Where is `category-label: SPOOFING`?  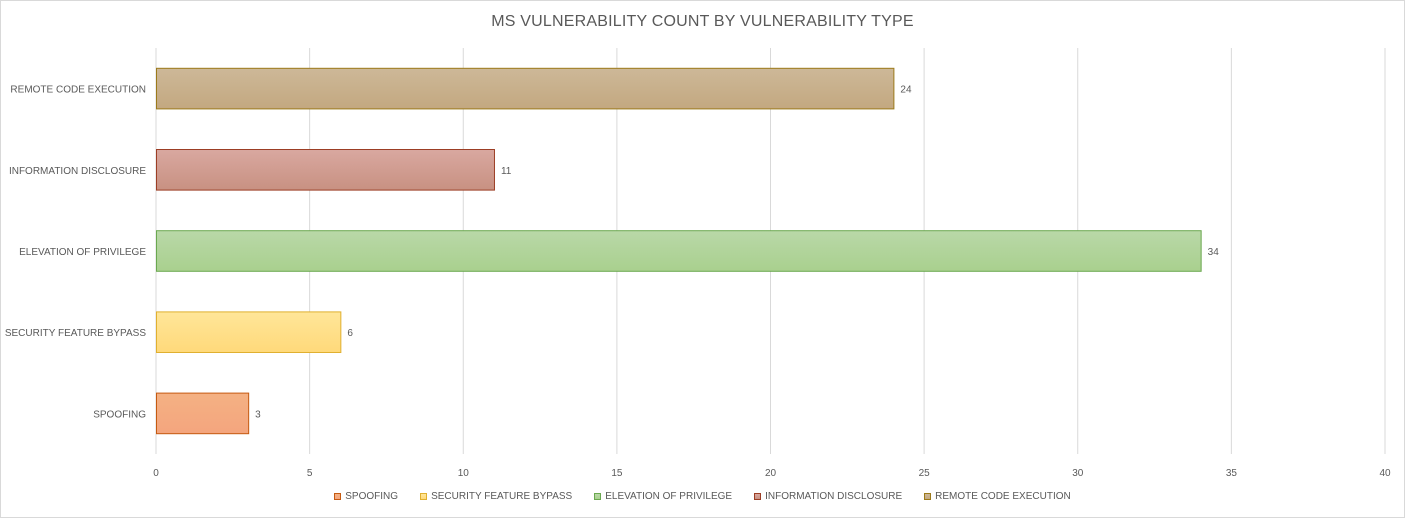
category-label: SPOOFING is located at coordinates (119, 414).